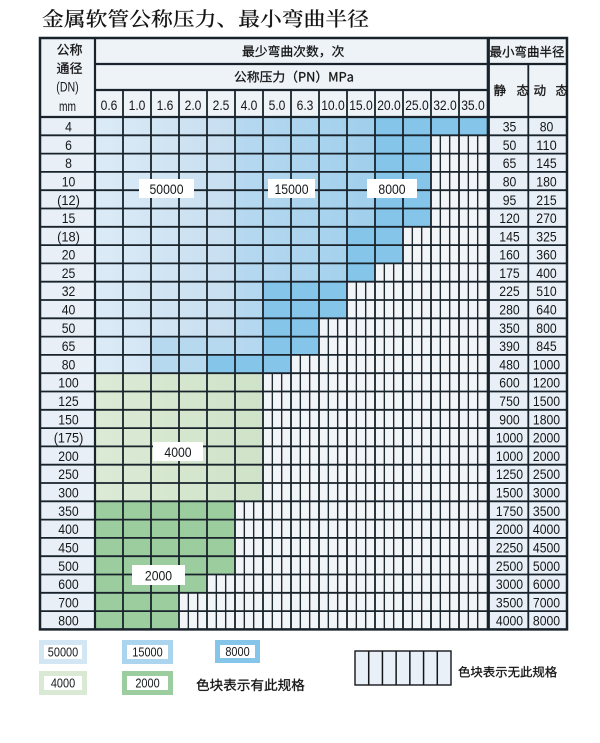 This screenshot has width=600, height=743. Describe the element at coordinates (546, 584) in the screenshot. I see `svg-text: 6000` at that location.